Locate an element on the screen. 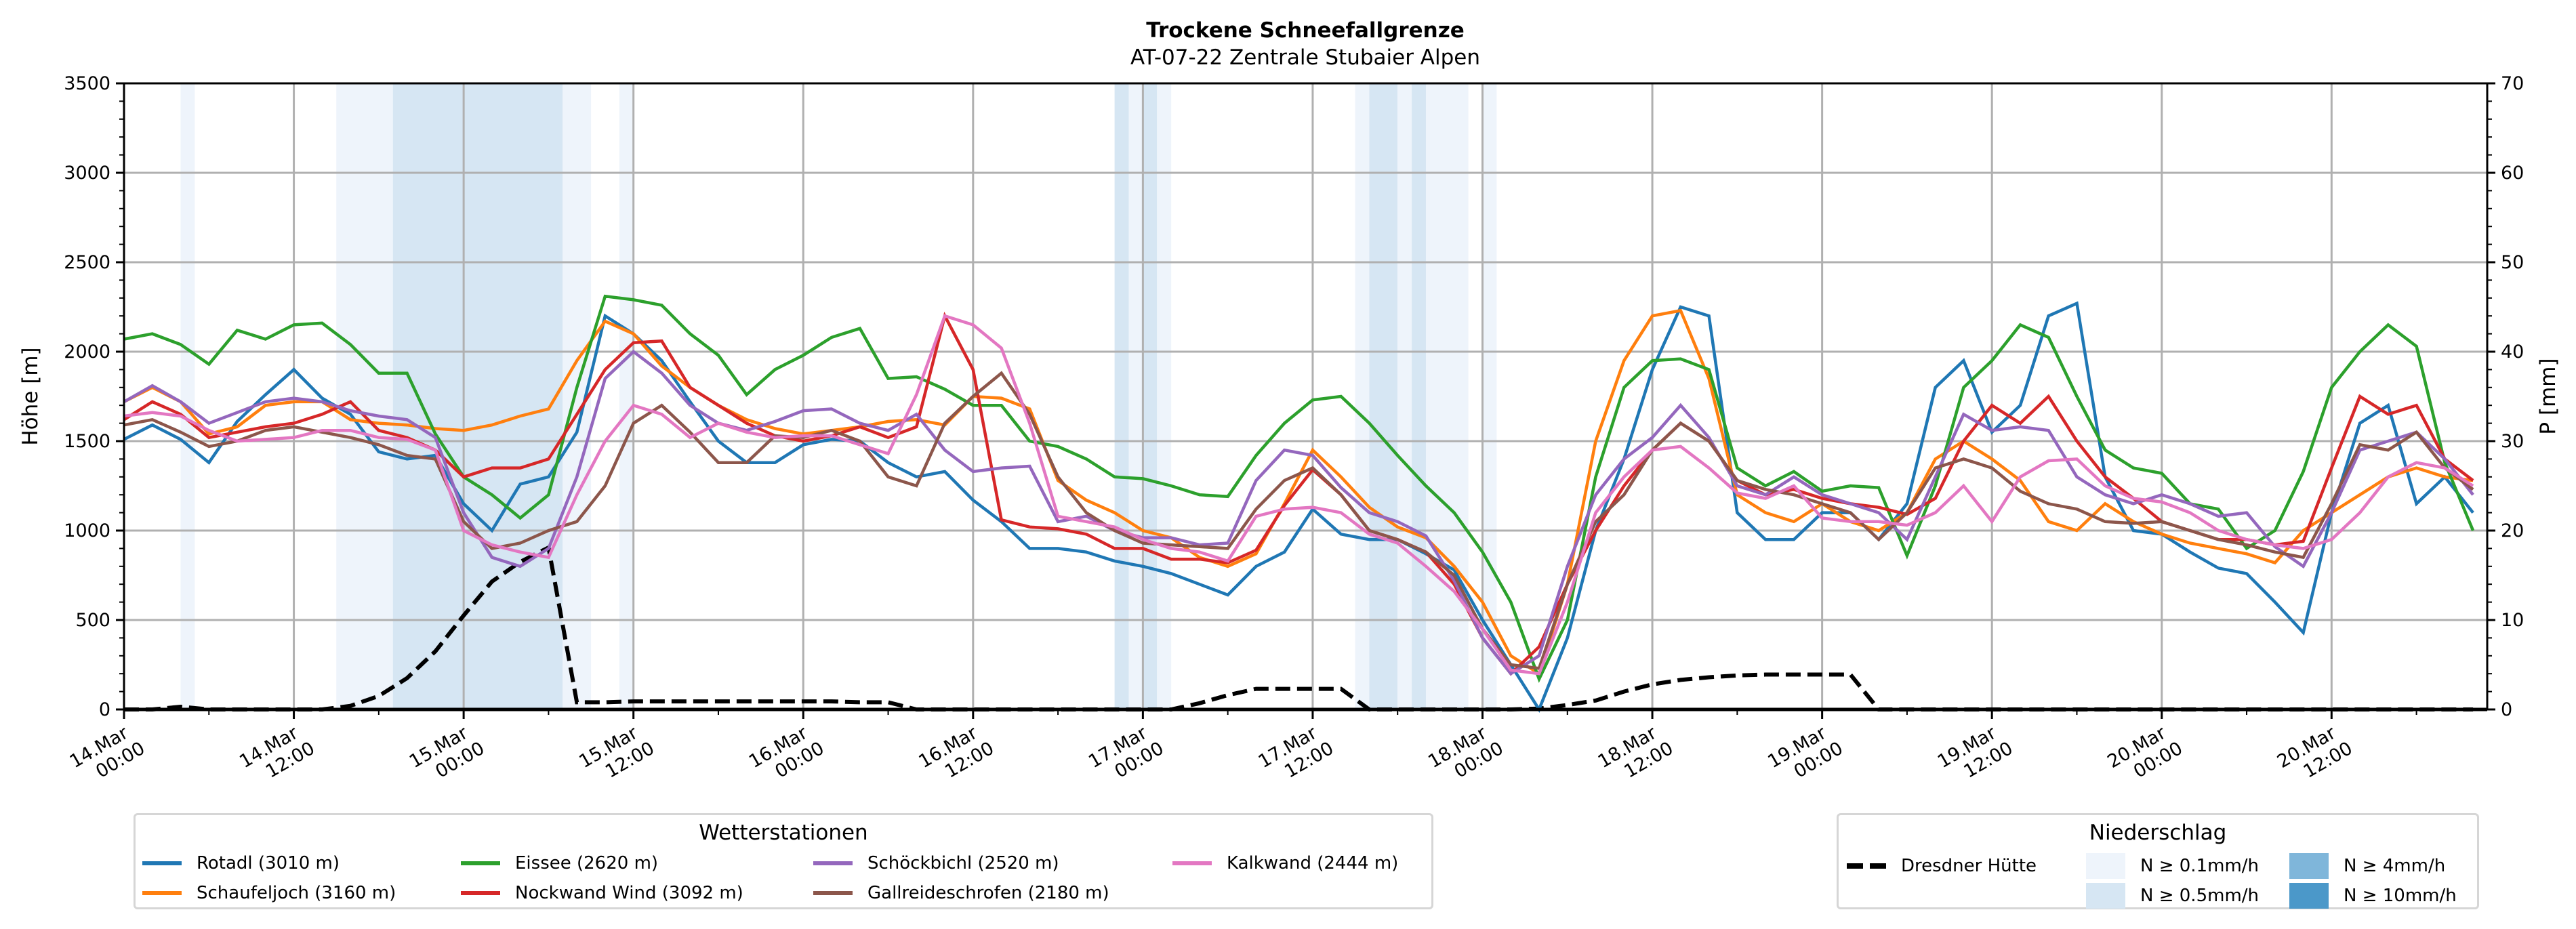 This screenshot has height=929, width=2576. legend-item-precip-class: N ≥ 10mm/h is located at coordinates (2373, 896).